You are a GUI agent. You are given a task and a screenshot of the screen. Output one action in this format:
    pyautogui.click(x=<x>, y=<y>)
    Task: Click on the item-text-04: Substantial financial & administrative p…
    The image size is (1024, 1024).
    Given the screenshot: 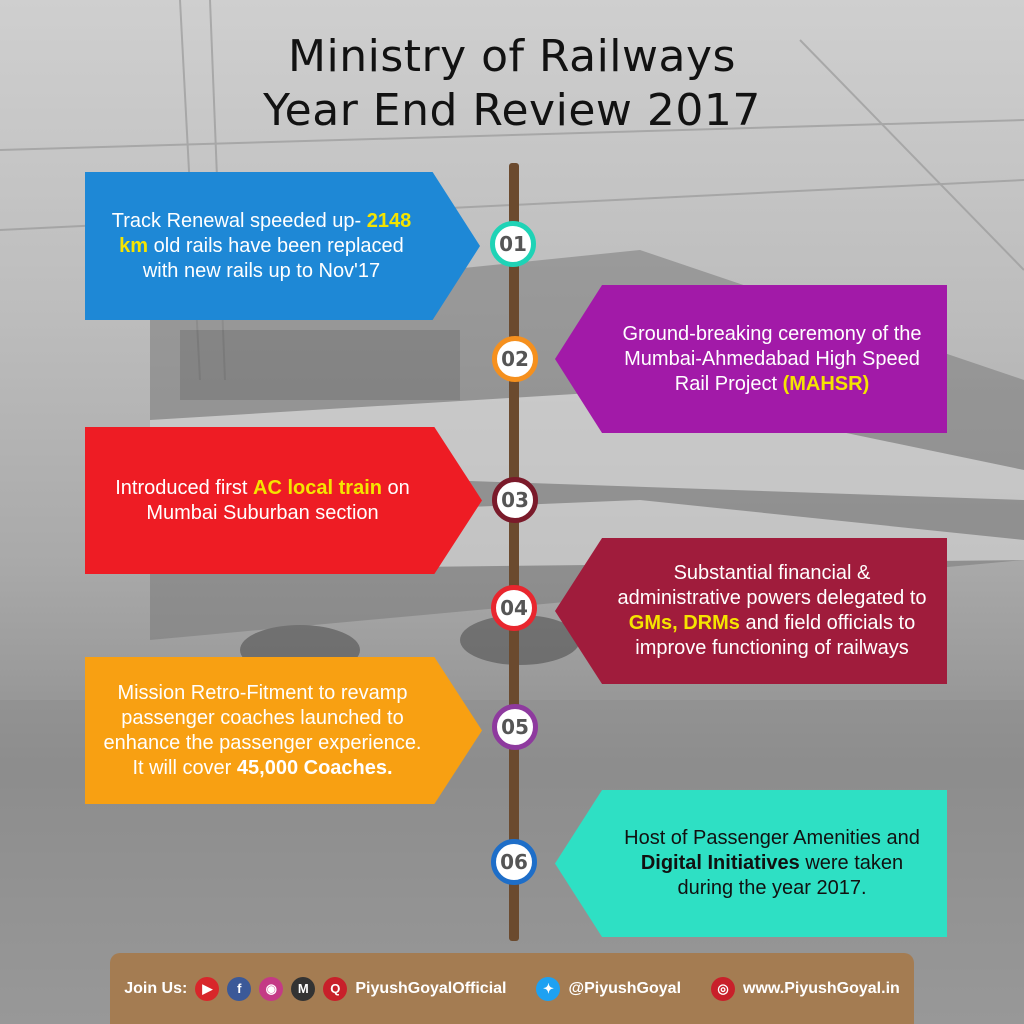 What is the action you would take?
    pyautogui.click(x=772, y=610)
    